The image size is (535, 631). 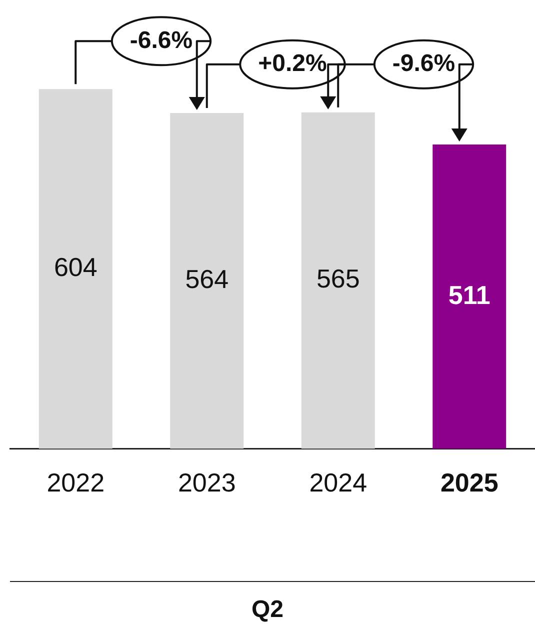 I want to click on text: -6.6%, so click(x=161, y=40).